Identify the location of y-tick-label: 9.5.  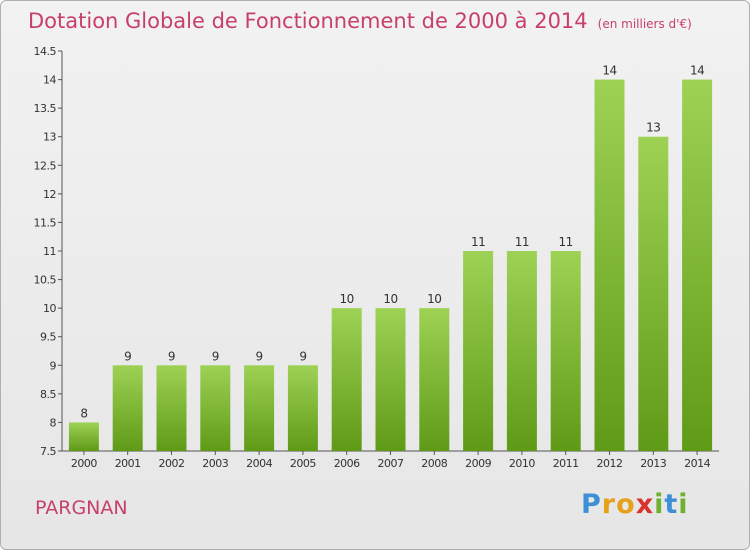
(48, 337).